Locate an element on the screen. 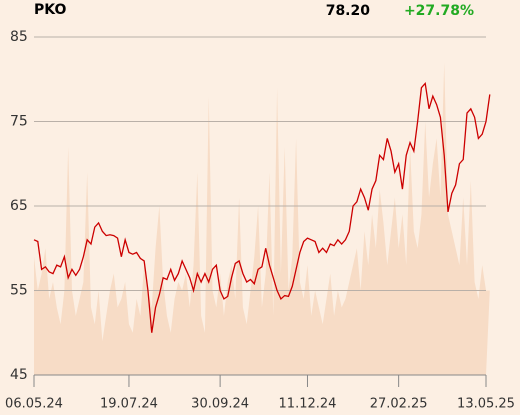  price: 78.20 is located at coordinates (348, 11).